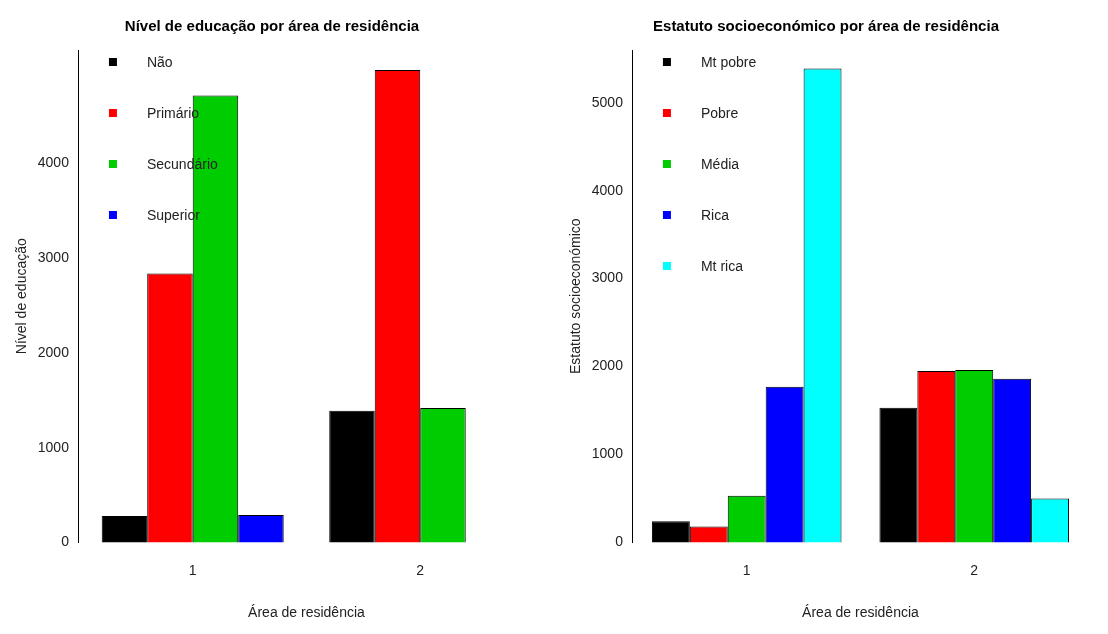 The height and width of the screenshot is (634, 1108). I want to click on chart-title: Estatuto socioeconómico por área de residência, so click(826, 26).